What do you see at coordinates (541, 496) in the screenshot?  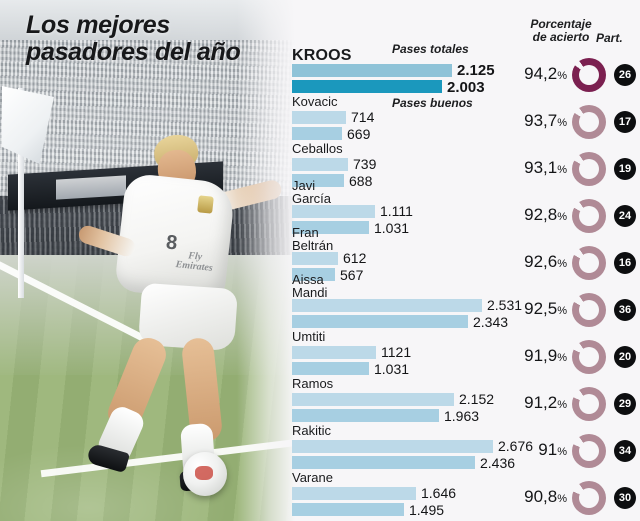 I see `accuracy-value: 90,8` at bounding box center [541, 496].